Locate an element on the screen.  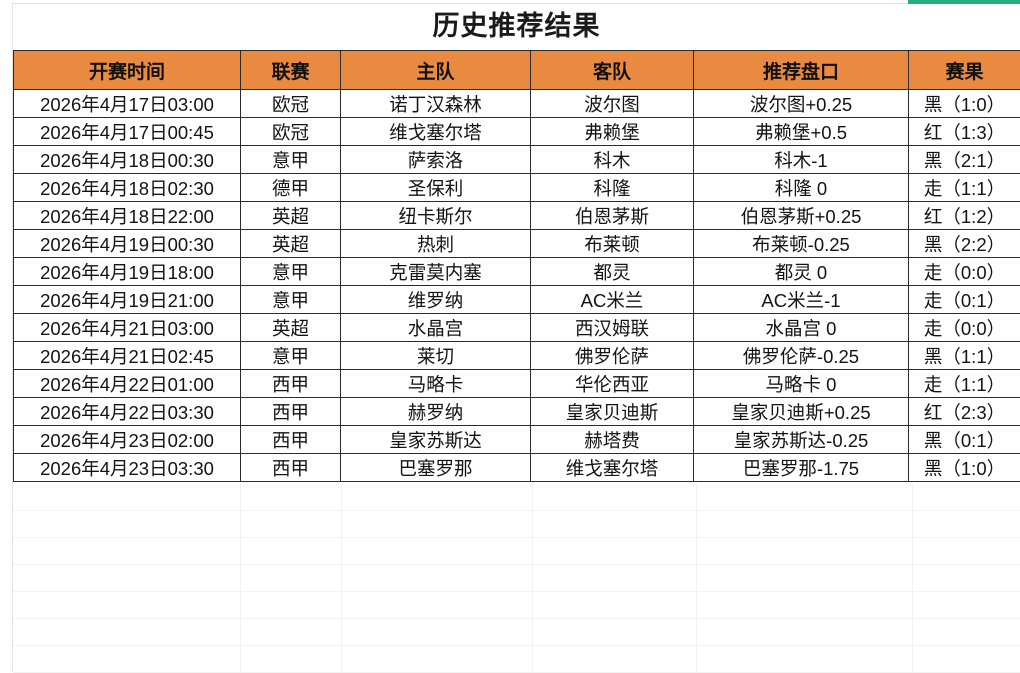
cell-time: 2026年4月19日21:00 is located at coordinates (127, 300).